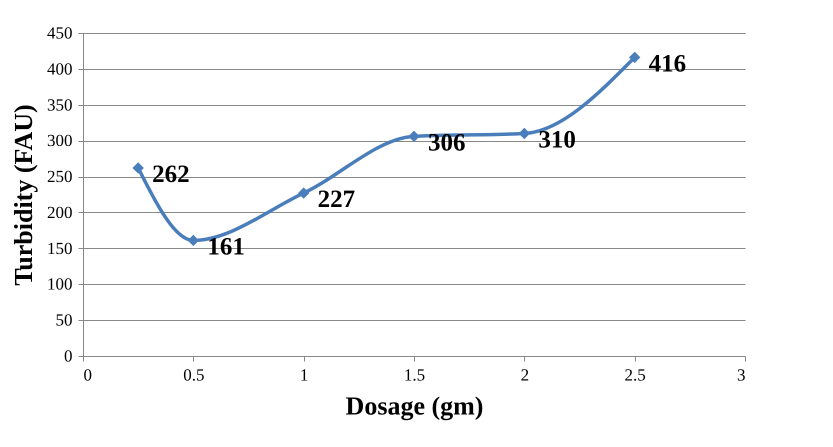 Image resolution: width=833 pixels, height=447 pixels. Describe the element at coordinates (64, 320) in the screenshot. I see `y-tick-label: 50` at that location.